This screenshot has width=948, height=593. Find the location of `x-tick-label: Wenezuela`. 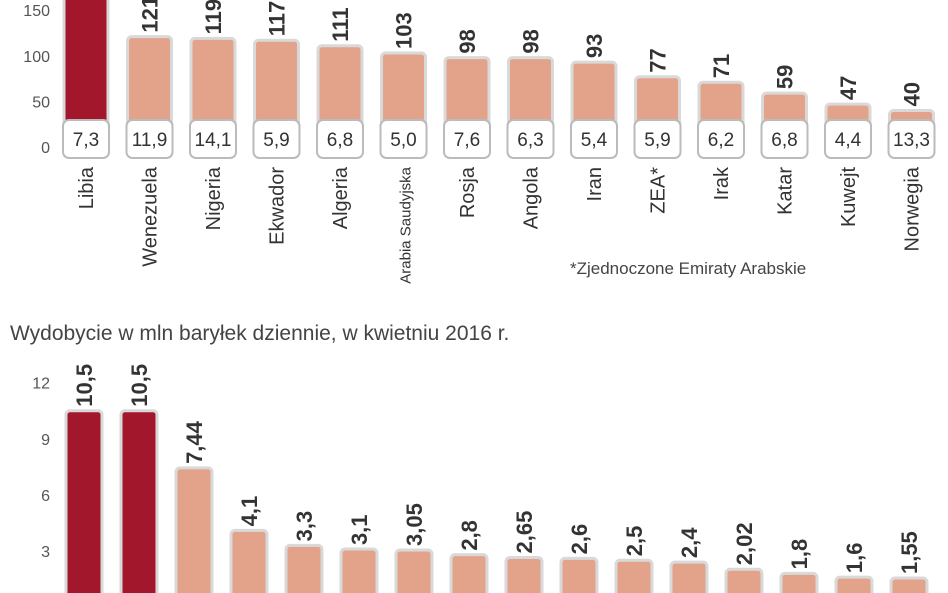

x-tick-label: Wenezuela is located at coordinates (151, 216).